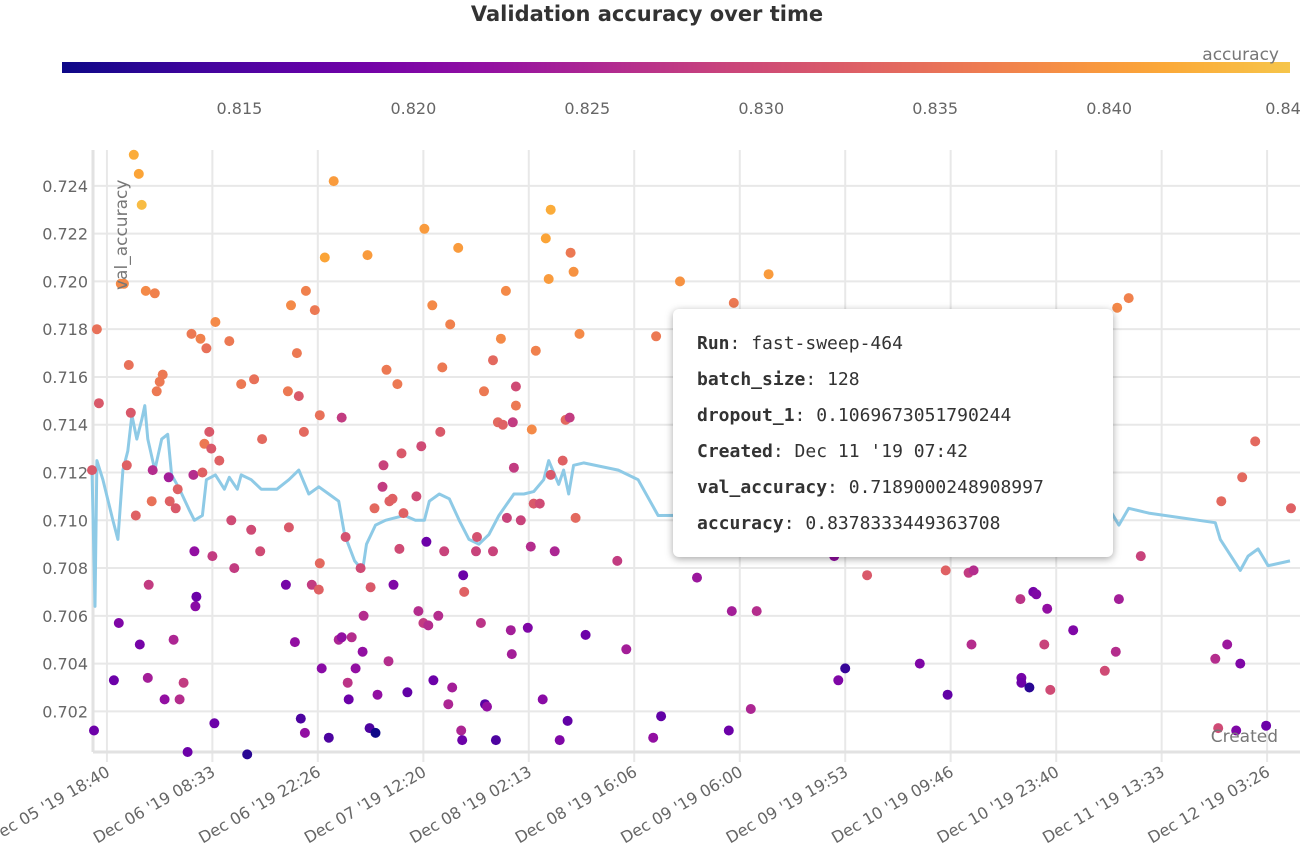 The width and height of the screenshot is (1300, 864). What do you see at coordinates (751, 379) in the screenshot?
I see `tooltip-key: batch_size` at bounding box center [751, 379].